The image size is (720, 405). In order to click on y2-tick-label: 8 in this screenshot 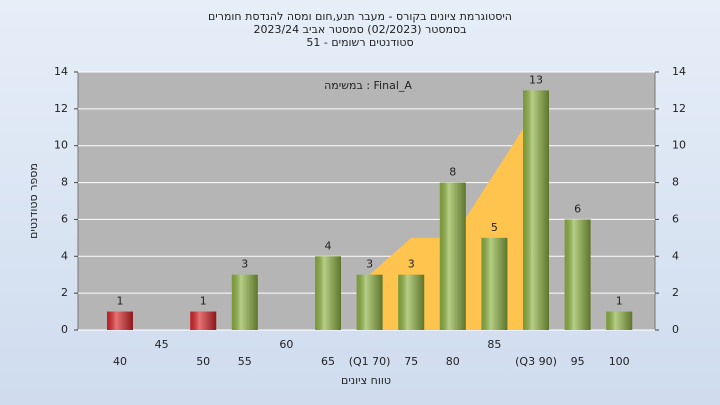, I will do `click(675, 182)`.